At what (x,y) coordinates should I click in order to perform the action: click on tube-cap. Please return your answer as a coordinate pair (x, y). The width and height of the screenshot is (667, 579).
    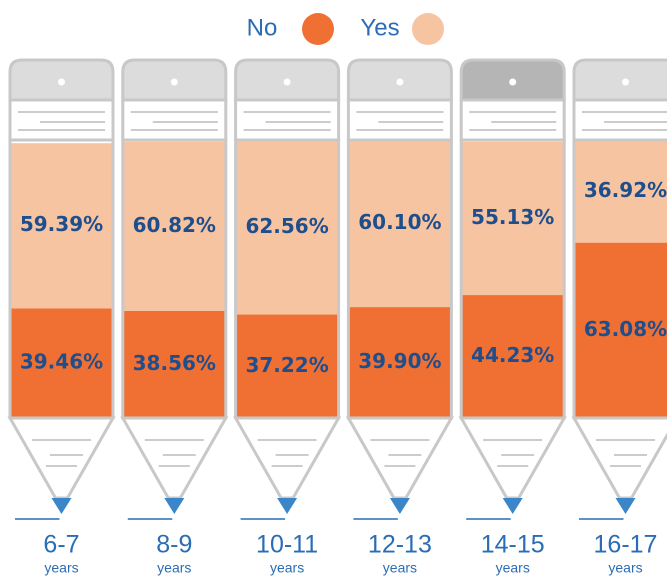
    Looking at the image, I should click on (619, 80).